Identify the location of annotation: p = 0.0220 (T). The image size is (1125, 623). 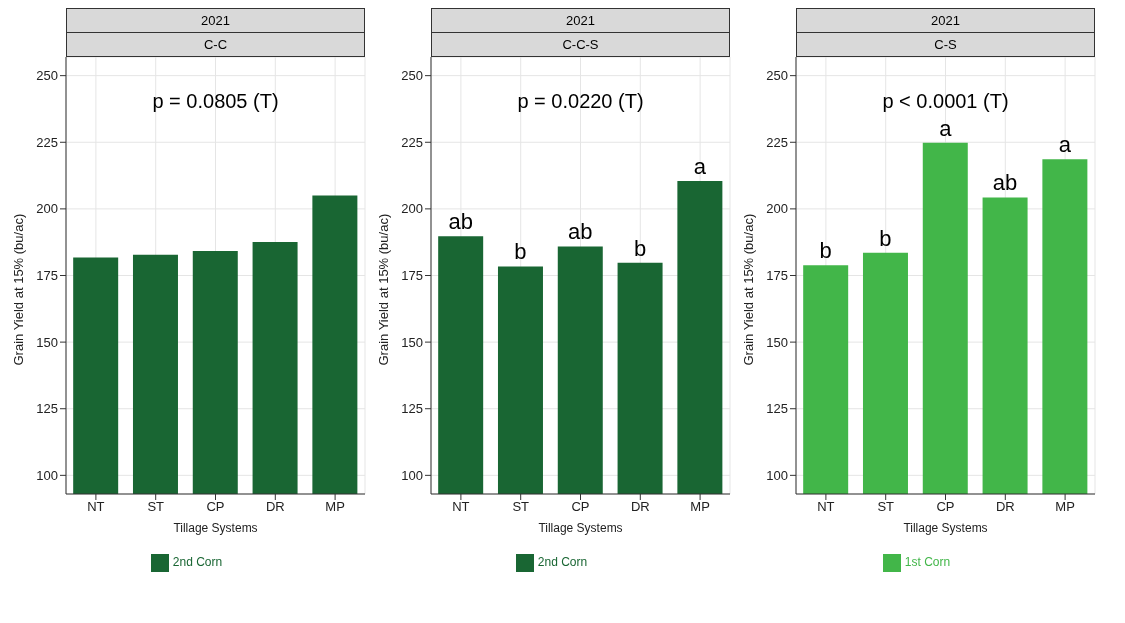
(580, 101).